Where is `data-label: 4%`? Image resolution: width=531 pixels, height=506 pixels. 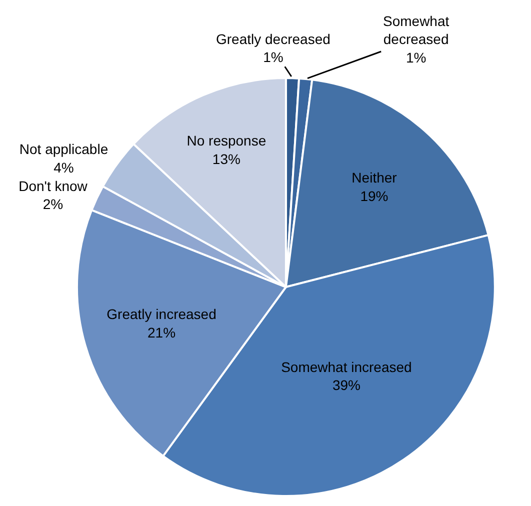 data-label: 4% is located at coordinates (64, 167).